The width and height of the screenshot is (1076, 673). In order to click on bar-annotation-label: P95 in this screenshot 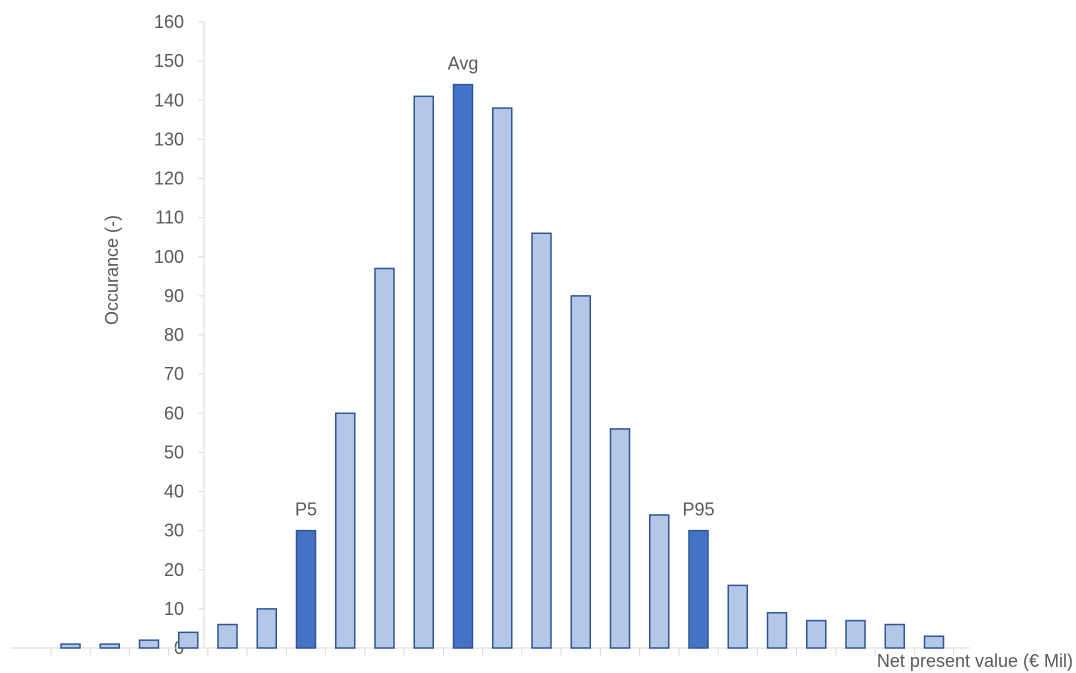, I will do `click(698, 510)`.